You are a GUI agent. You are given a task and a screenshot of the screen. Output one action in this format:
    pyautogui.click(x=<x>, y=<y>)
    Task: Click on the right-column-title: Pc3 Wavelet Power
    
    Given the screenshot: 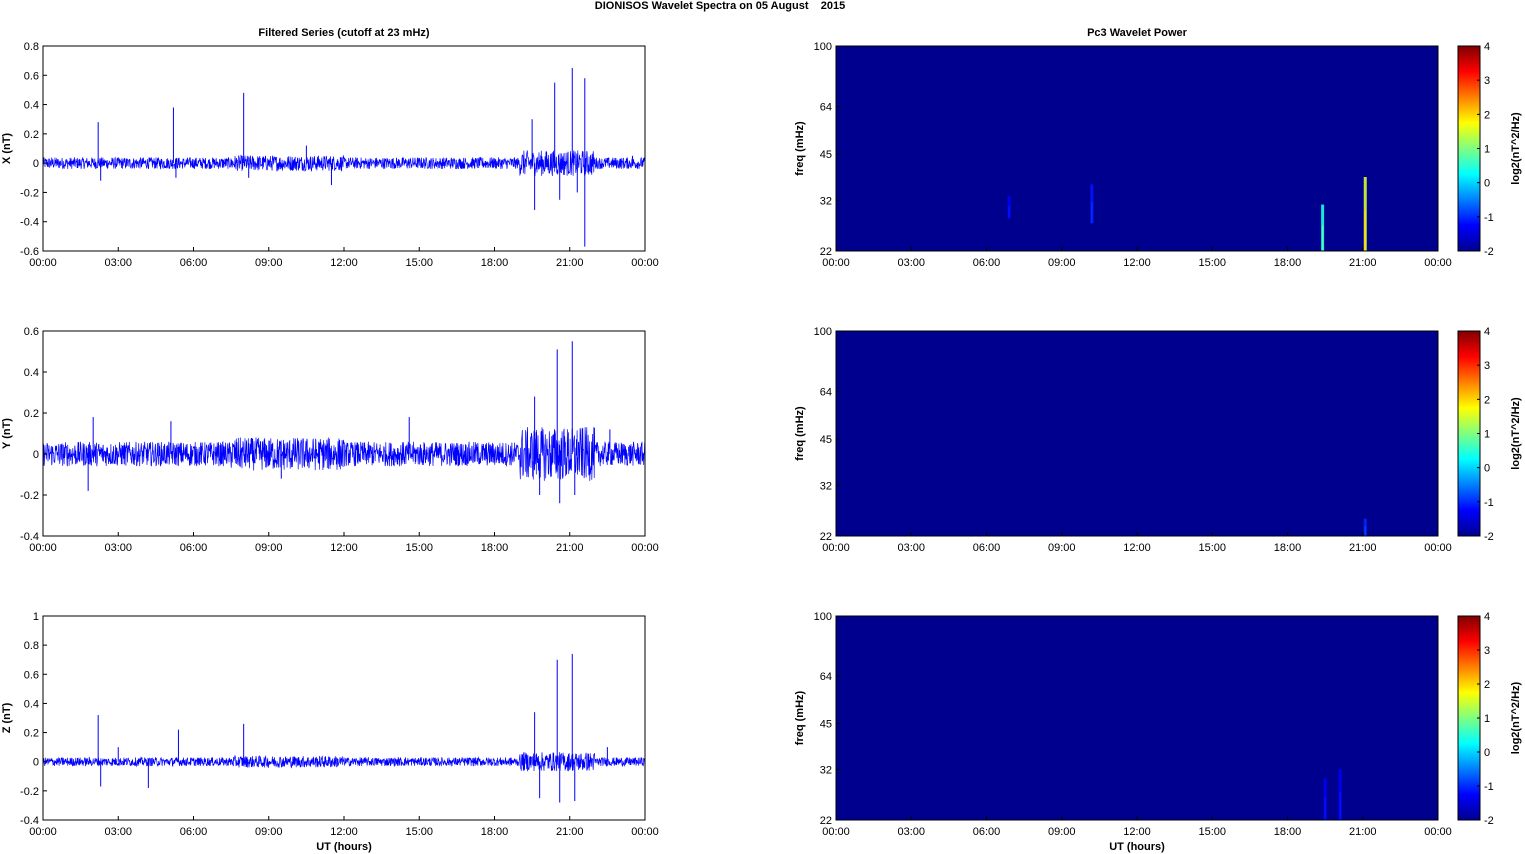 What is the action you would take?
    pyautogui.click(x=1137, y=33)
    